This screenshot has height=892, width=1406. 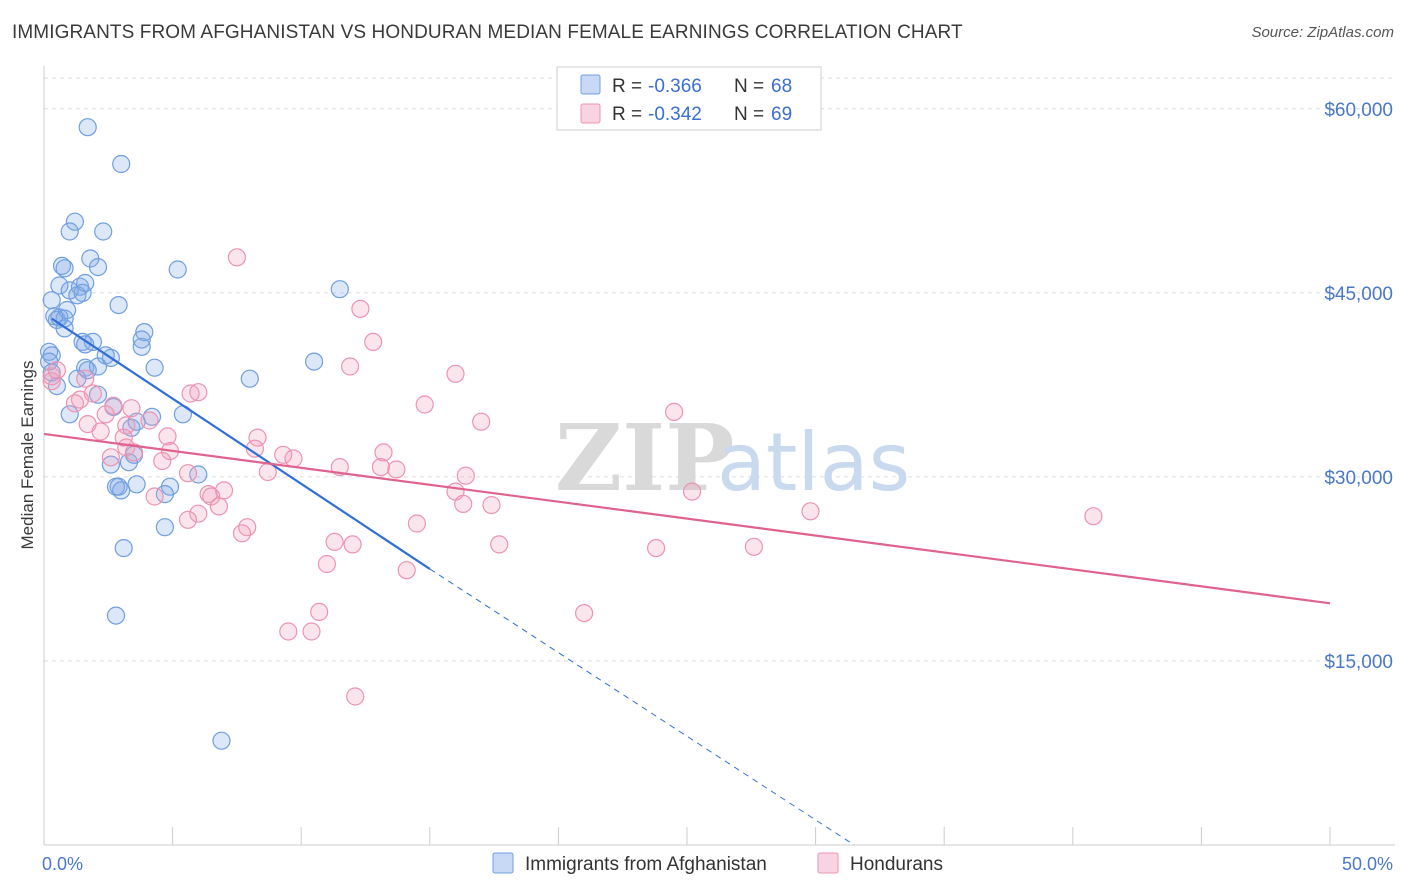 What do you see at coordinates (241, 443) in the screenshot?
I see `afghanistan-trendline` at bounding box center [241, 443].